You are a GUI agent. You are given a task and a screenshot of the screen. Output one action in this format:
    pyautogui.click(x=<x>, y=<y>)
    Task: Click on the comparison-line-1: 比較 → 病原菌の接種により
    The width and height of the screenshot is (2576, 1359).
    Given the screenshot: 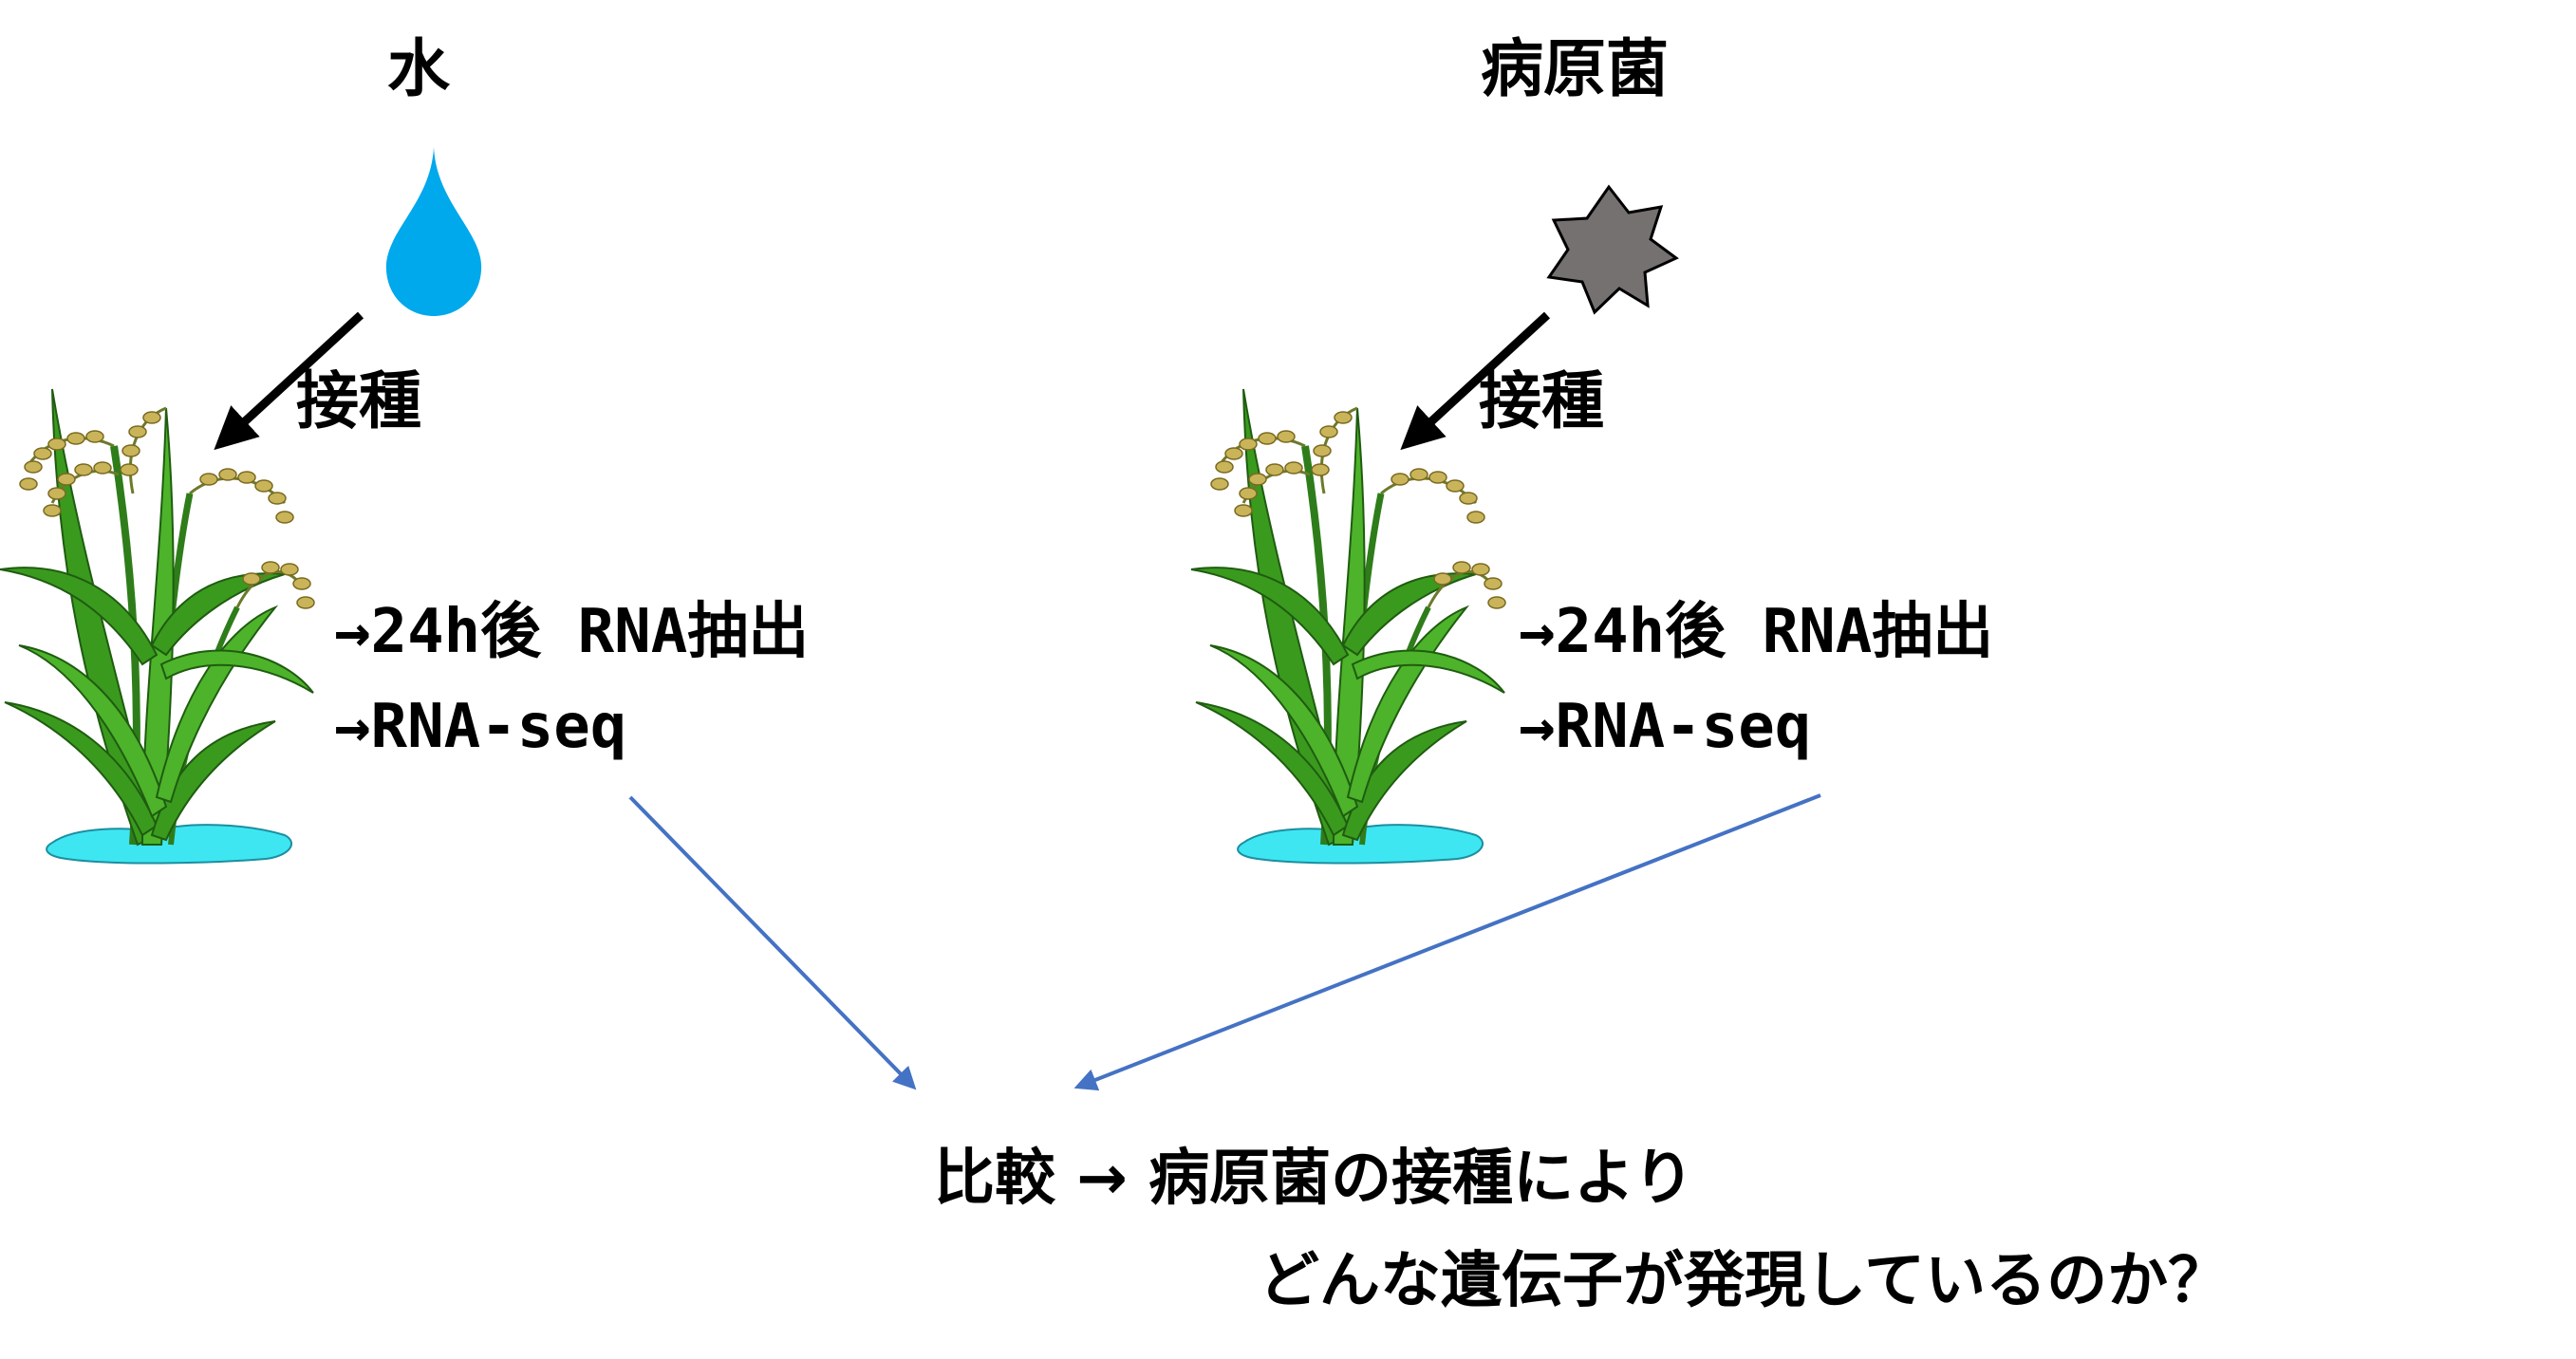 What is the action you would take?
    pyautogui.click(x=1314, y=1179)
    